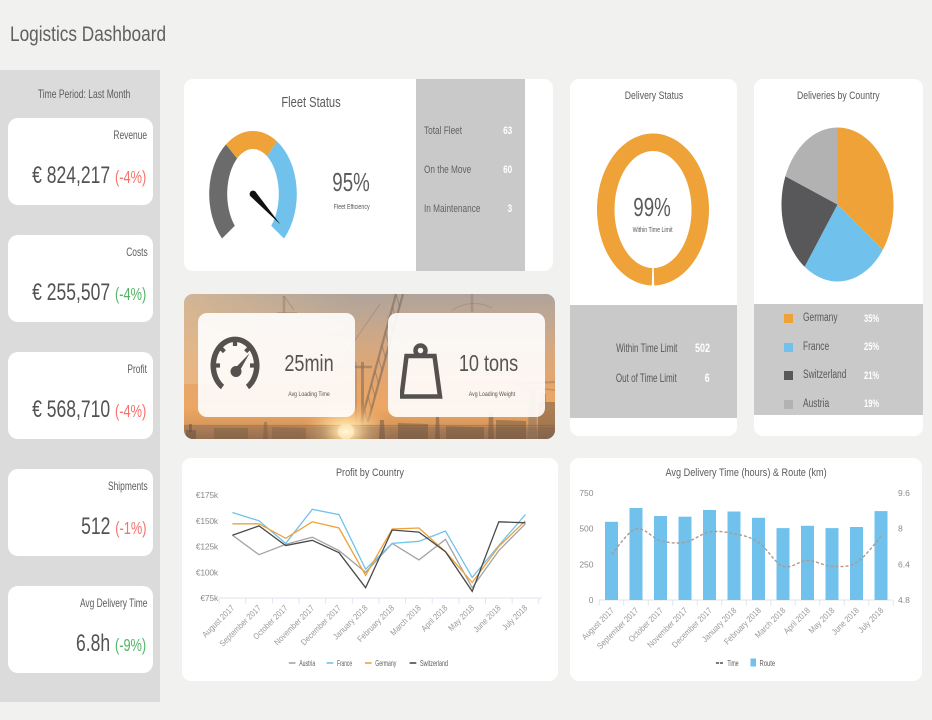  What do you see at coordinates (904, 493) in the screenshot?
I see `svg-text: 9.6` at bounding box center [904, 493].